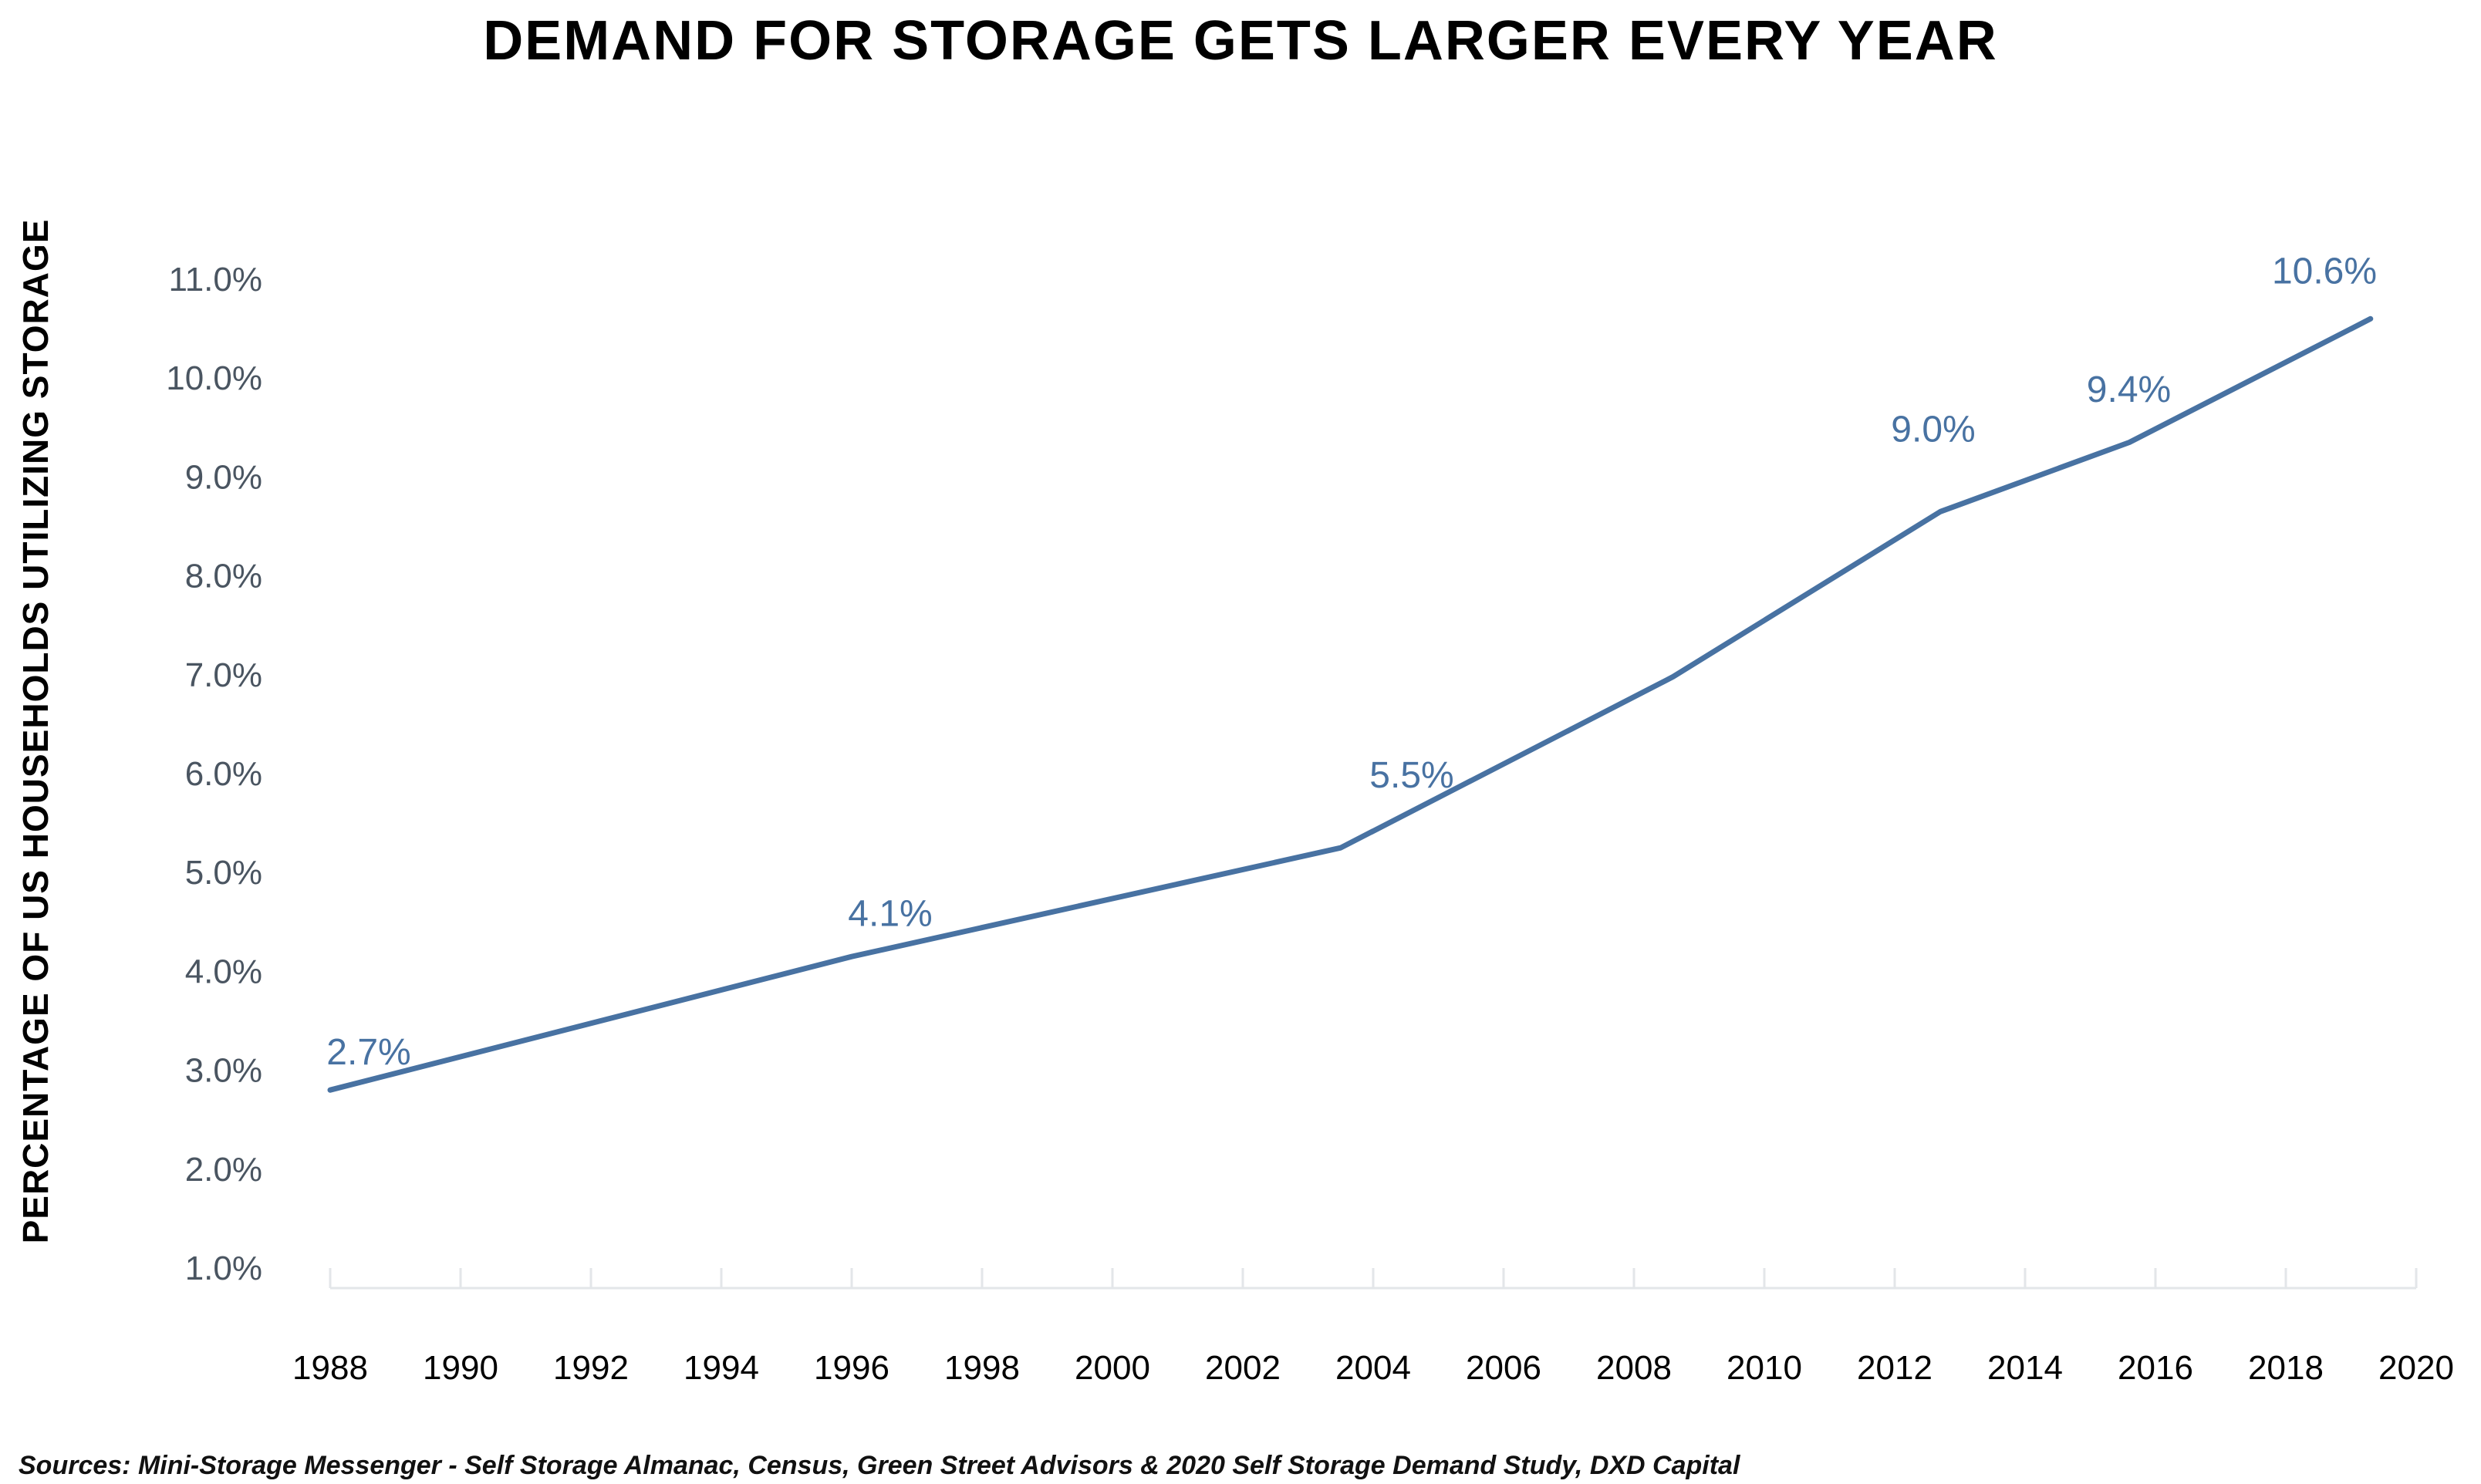 The image size is (2481, 1484). What do you see at coordinates (214, 378) in the screenshot?
I see `y-tick-label: 10.0%` at bounding box center [214, 378].